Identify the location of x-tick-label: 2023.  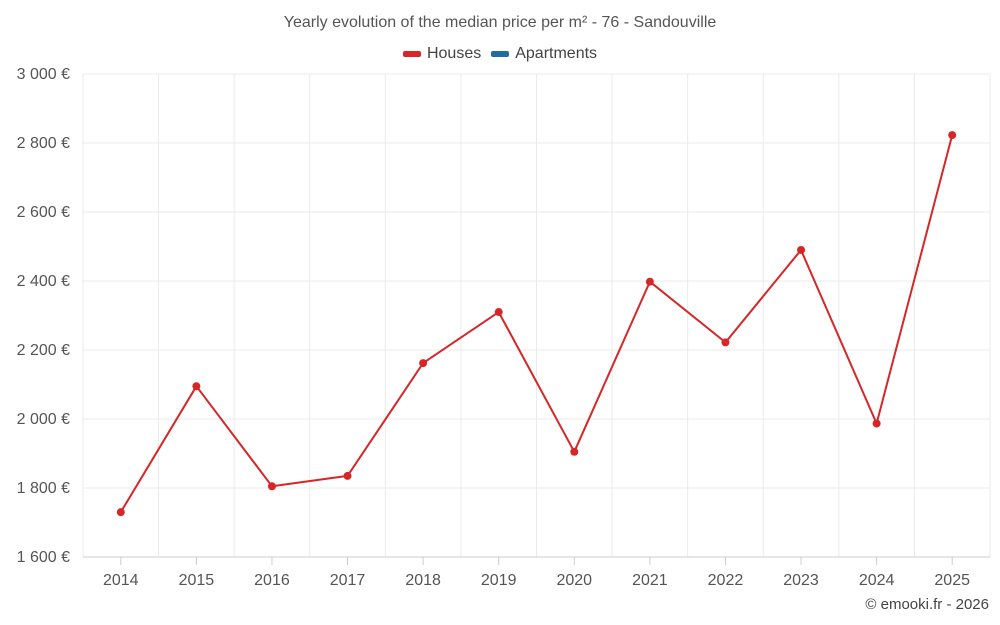
(801, 580).